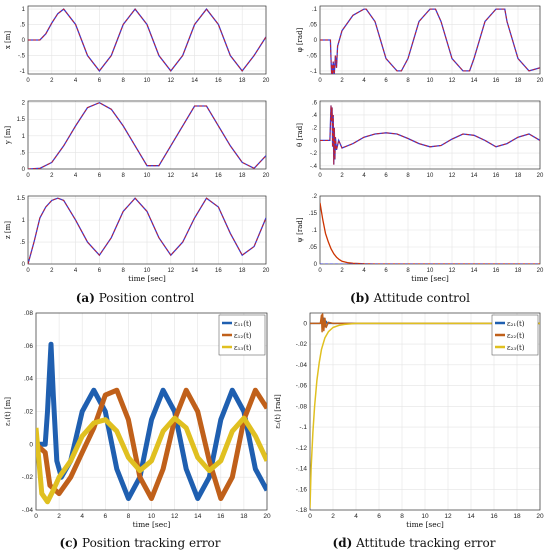 The image size is (547, 550). What do you see at coordinates (313, 214) in the screenshot?
I see `y-tick-label: .15` at bounding box center [313, 214].